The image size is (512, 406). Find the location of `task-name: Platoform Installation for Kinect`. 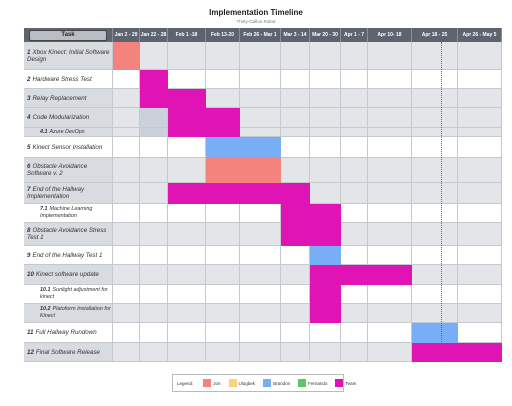

task-name: Platoform Installation for Kinect is located at coordinates (75, 312).